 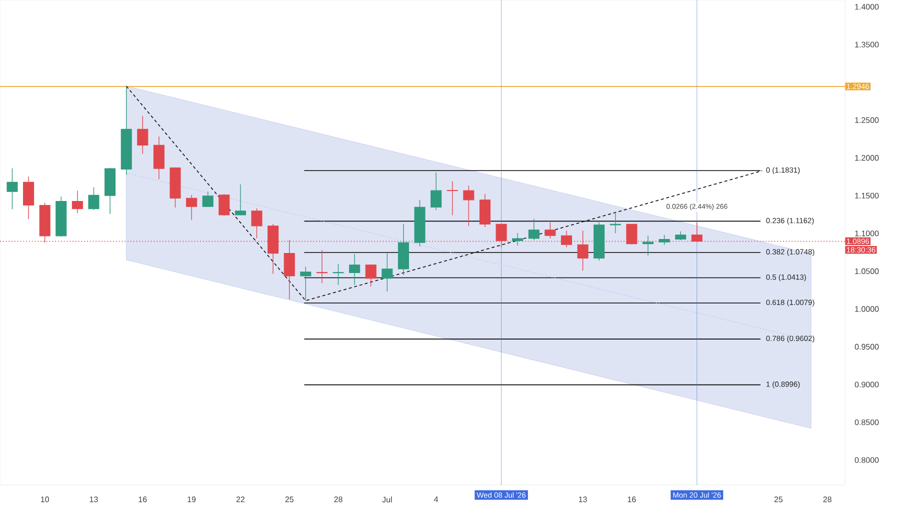 What do you see at coordinates (867, 309) in the screenshot?
I see `y-tick-label: 1.0000` at bounding box center [867, 309].